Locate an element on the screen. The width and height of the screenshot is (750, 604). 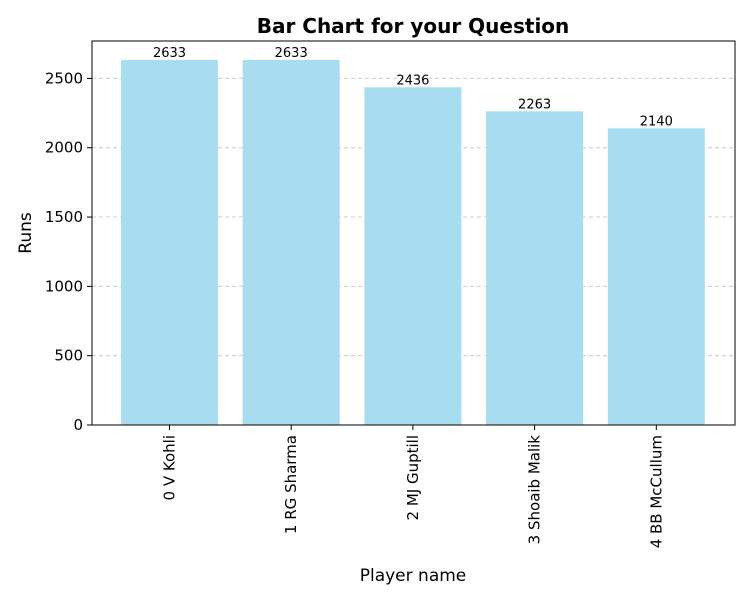
x-tick-label: 2 MJ Guptill is located at coordinates (413, 477).